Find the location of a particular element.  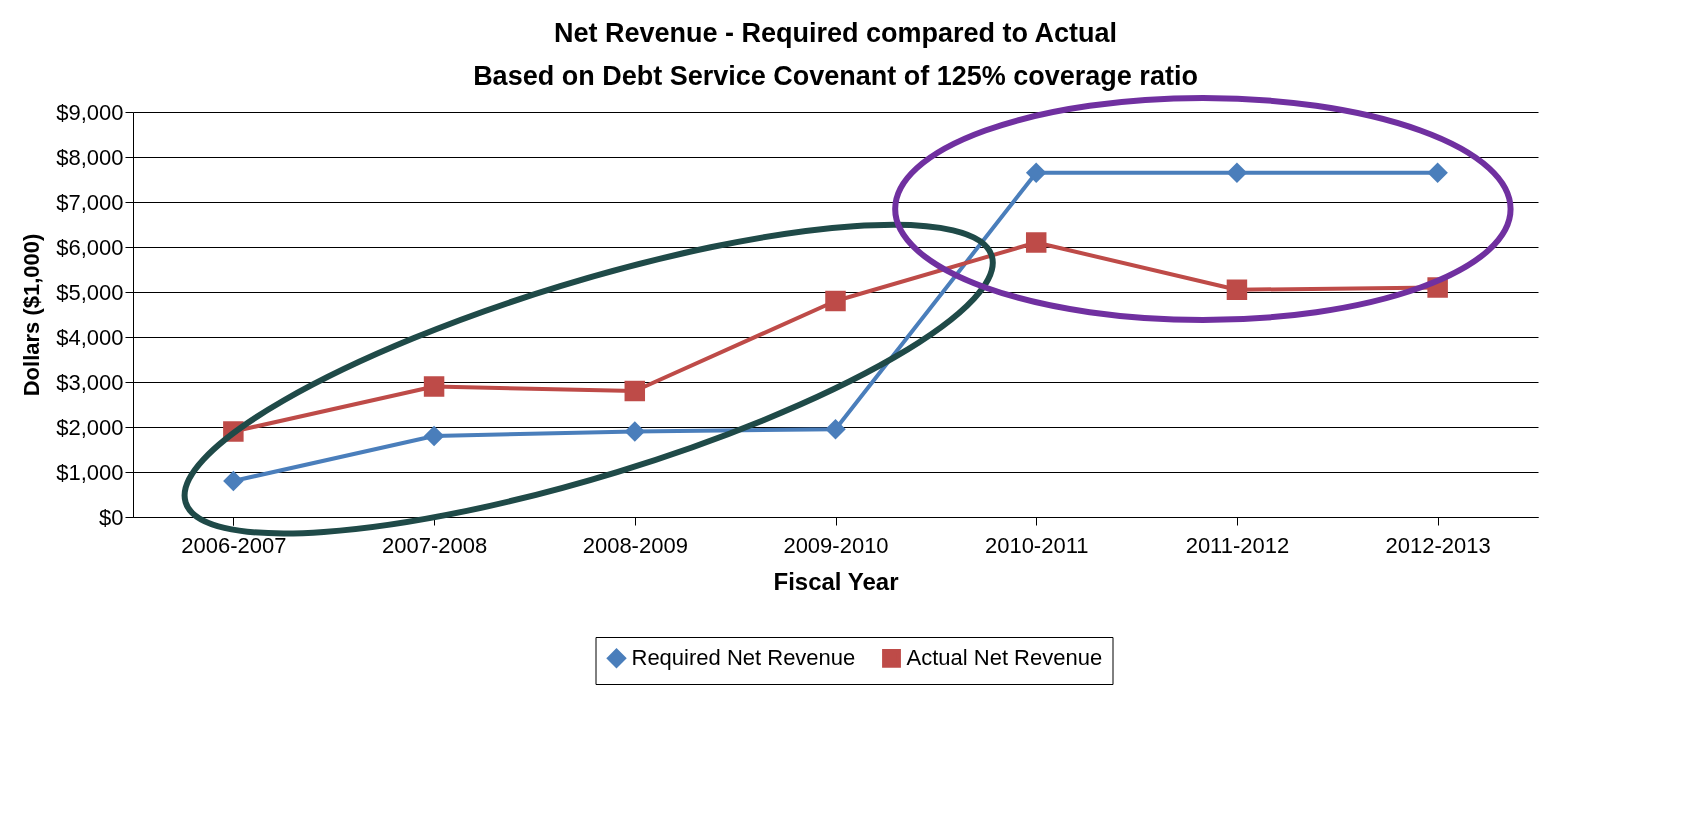

y-tick-label: $3,000 is located at coordinates (90, 382).